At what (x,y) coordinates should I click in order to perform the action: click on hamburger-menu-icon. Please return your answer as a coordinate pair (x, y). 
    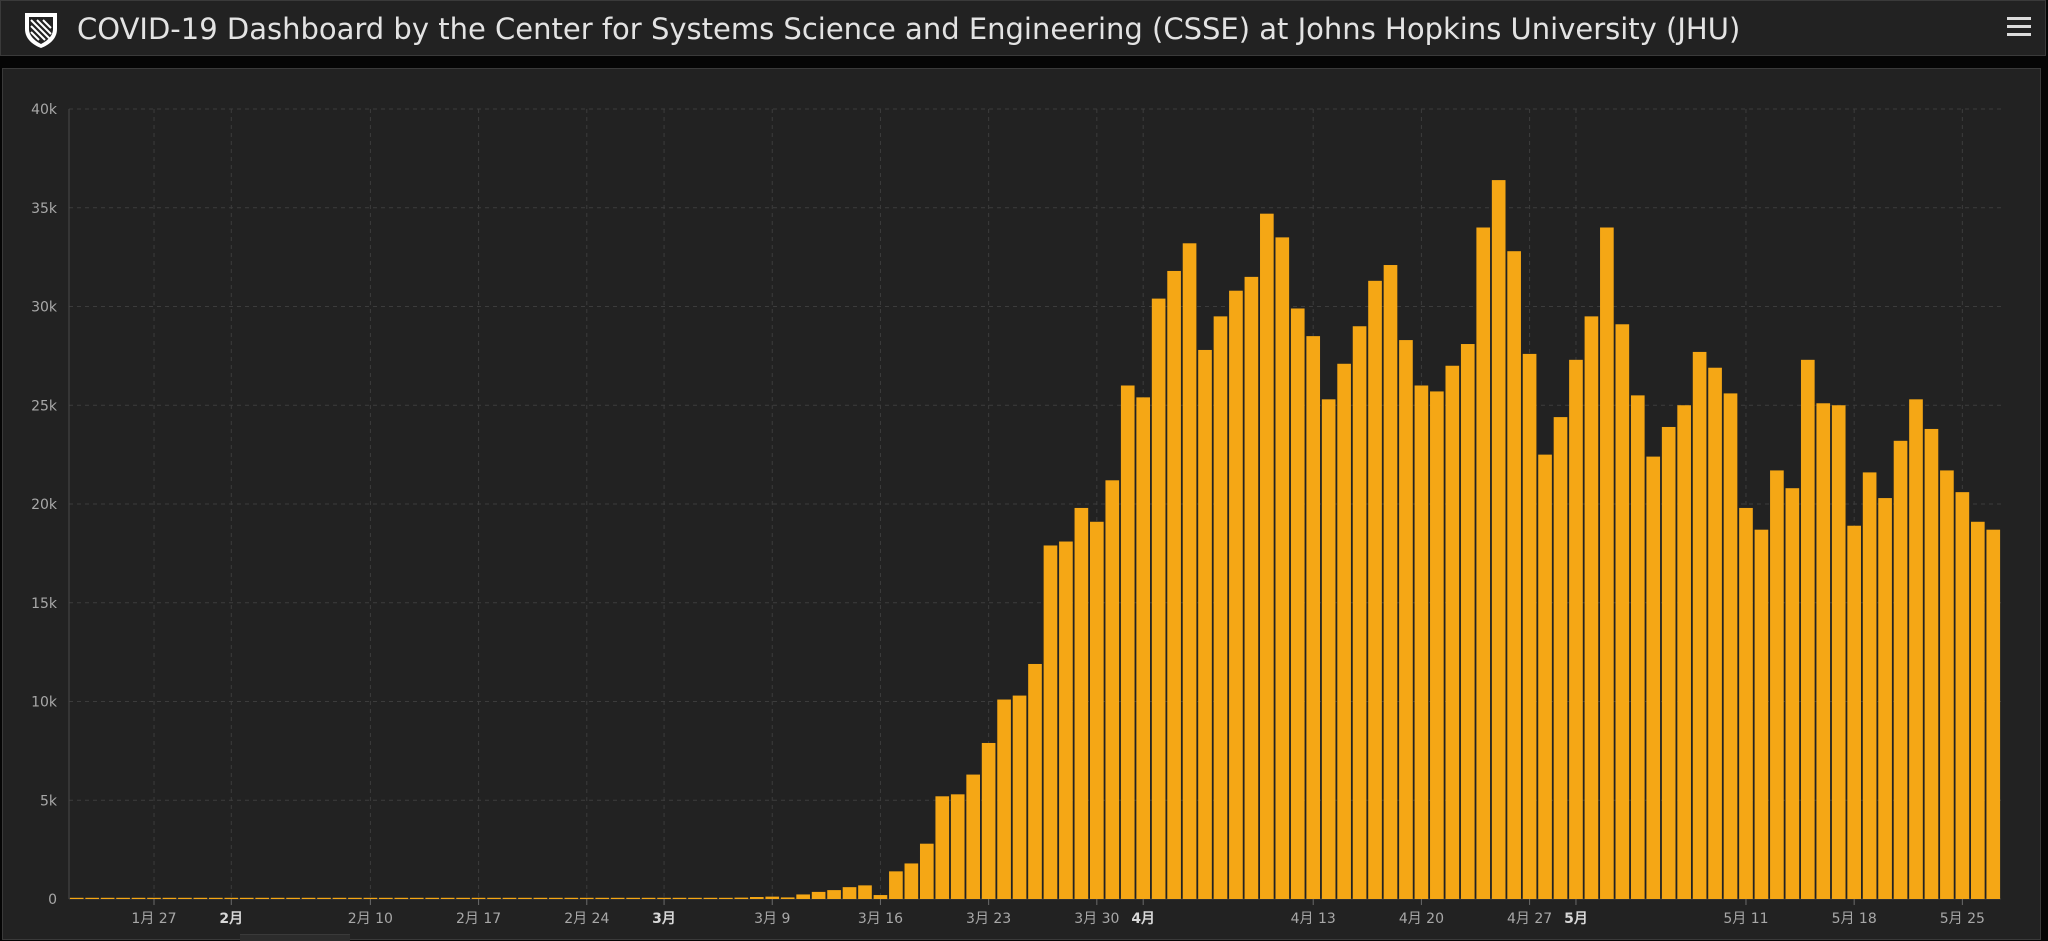
    Looking at the image, I should click on (2019, 27).